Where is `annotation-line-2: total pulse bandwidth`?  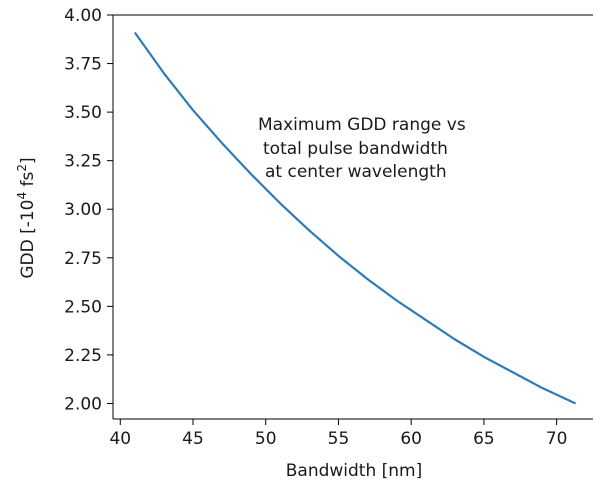
annotation-line-2: total pulse bandwidth is located at coordinates (355, 149).